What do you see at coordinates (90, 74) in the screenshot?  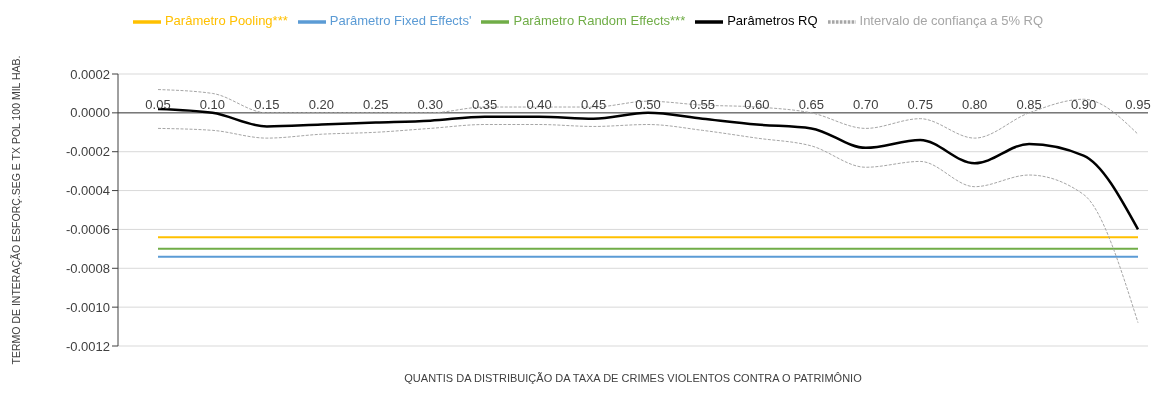 I see `y-tick-label: 0.0002` at bounding box center [90, 74].